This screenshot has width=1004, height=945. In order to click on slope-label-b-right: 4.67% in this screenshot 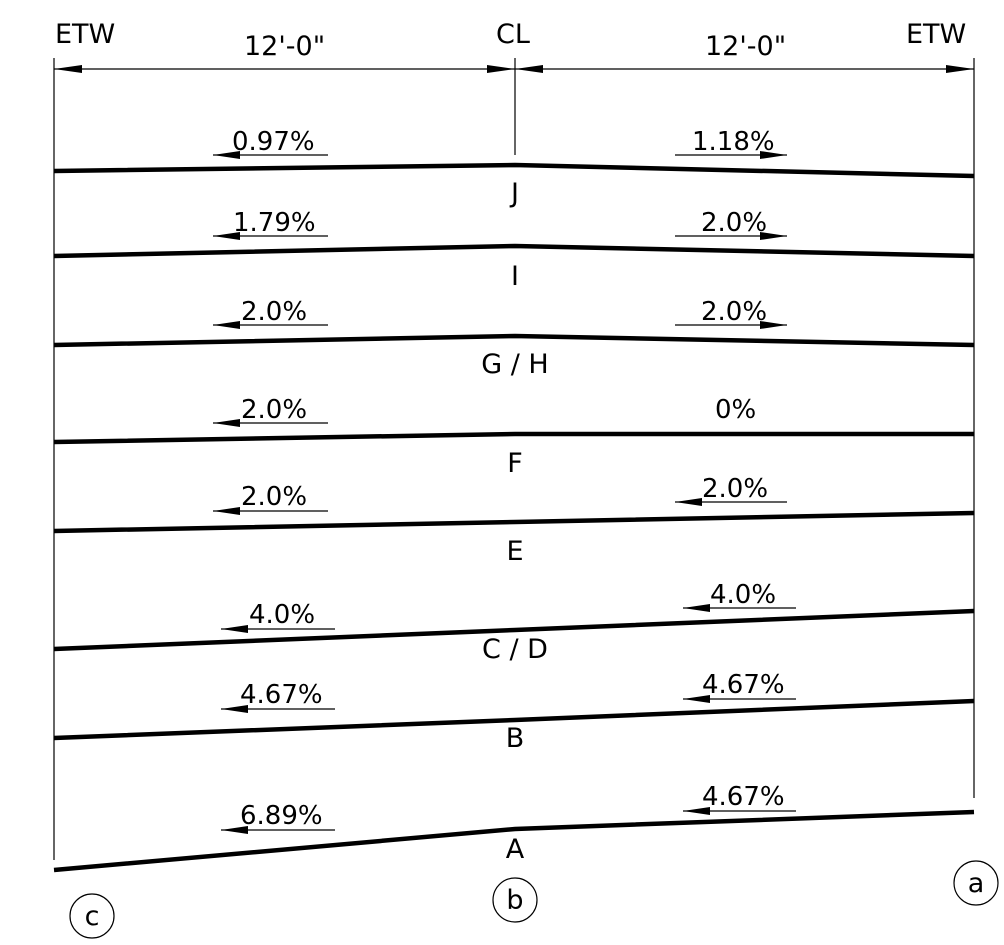, I will do `click(743, 685)`.